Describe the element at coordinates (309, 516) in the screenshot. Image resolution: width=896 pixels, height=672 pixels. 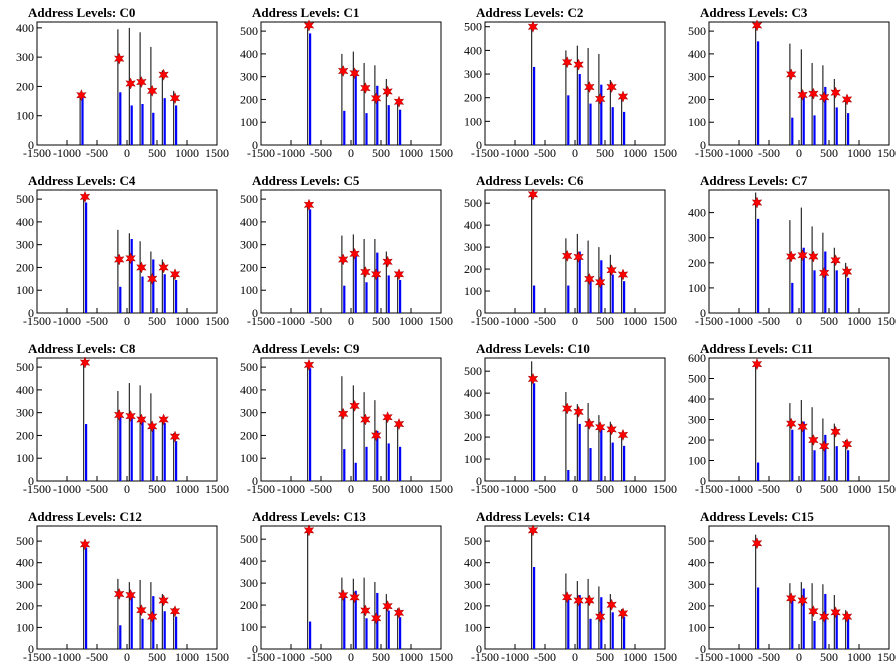
I see `chart-title: Address Levels: C13` at that location.